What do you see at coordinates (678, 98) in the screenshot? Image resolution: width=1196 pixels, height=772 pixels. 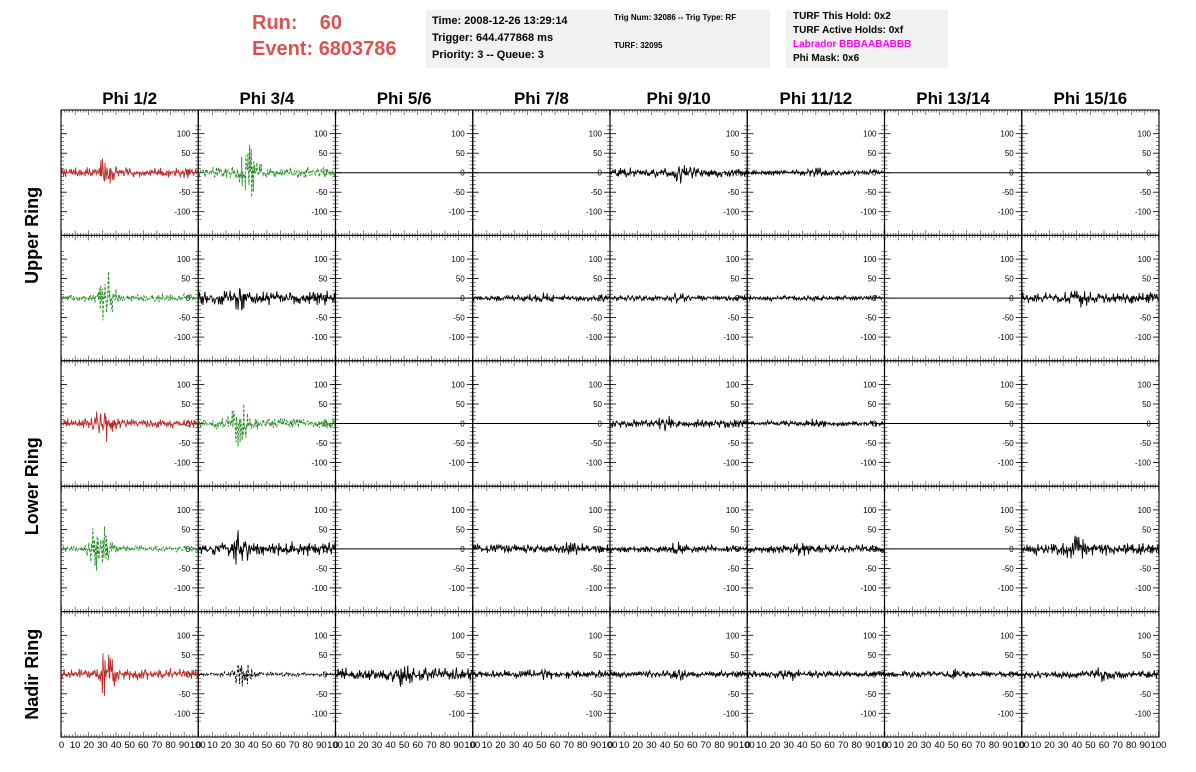 I see `column-title: Phi 9/10` at bounding box center [678, 98].